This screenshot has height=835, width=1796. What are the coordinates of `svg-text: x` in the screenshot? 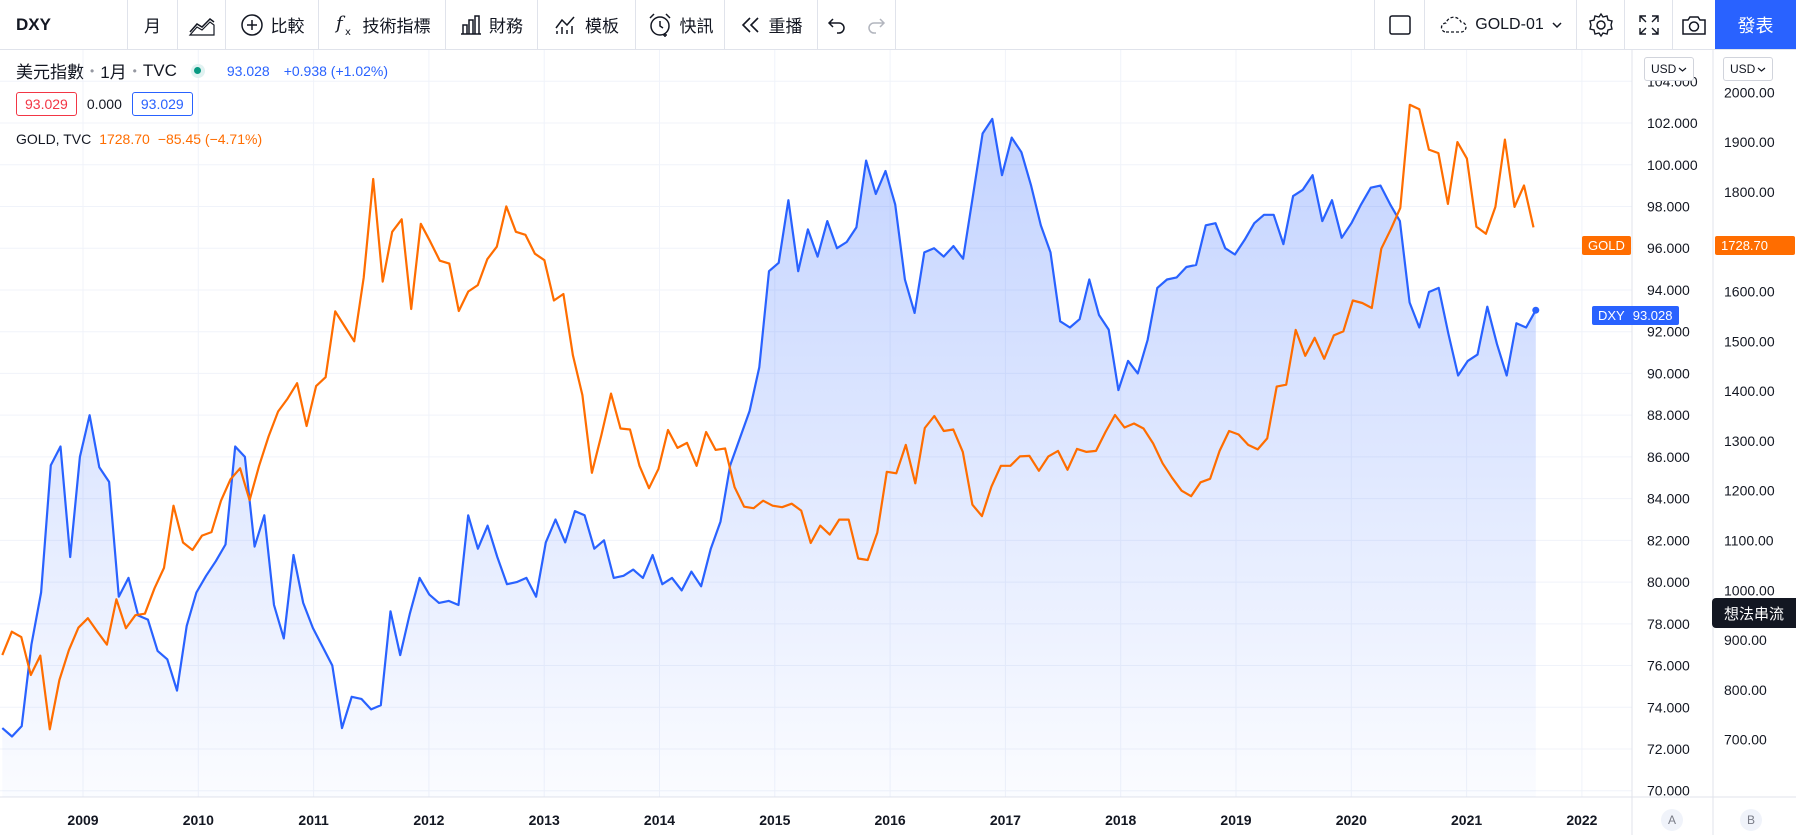 It's located at (348, 32).